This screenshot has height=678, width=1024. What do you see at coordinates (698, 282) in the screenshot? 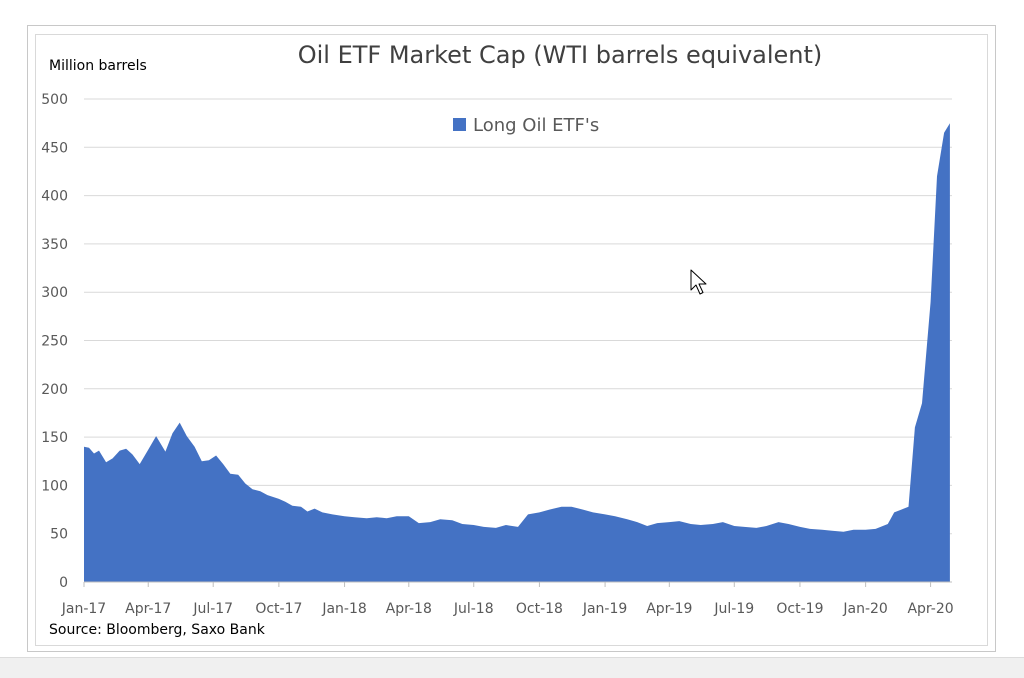
I see `mouse-cursor-icon` at bounding box center [698, 282].